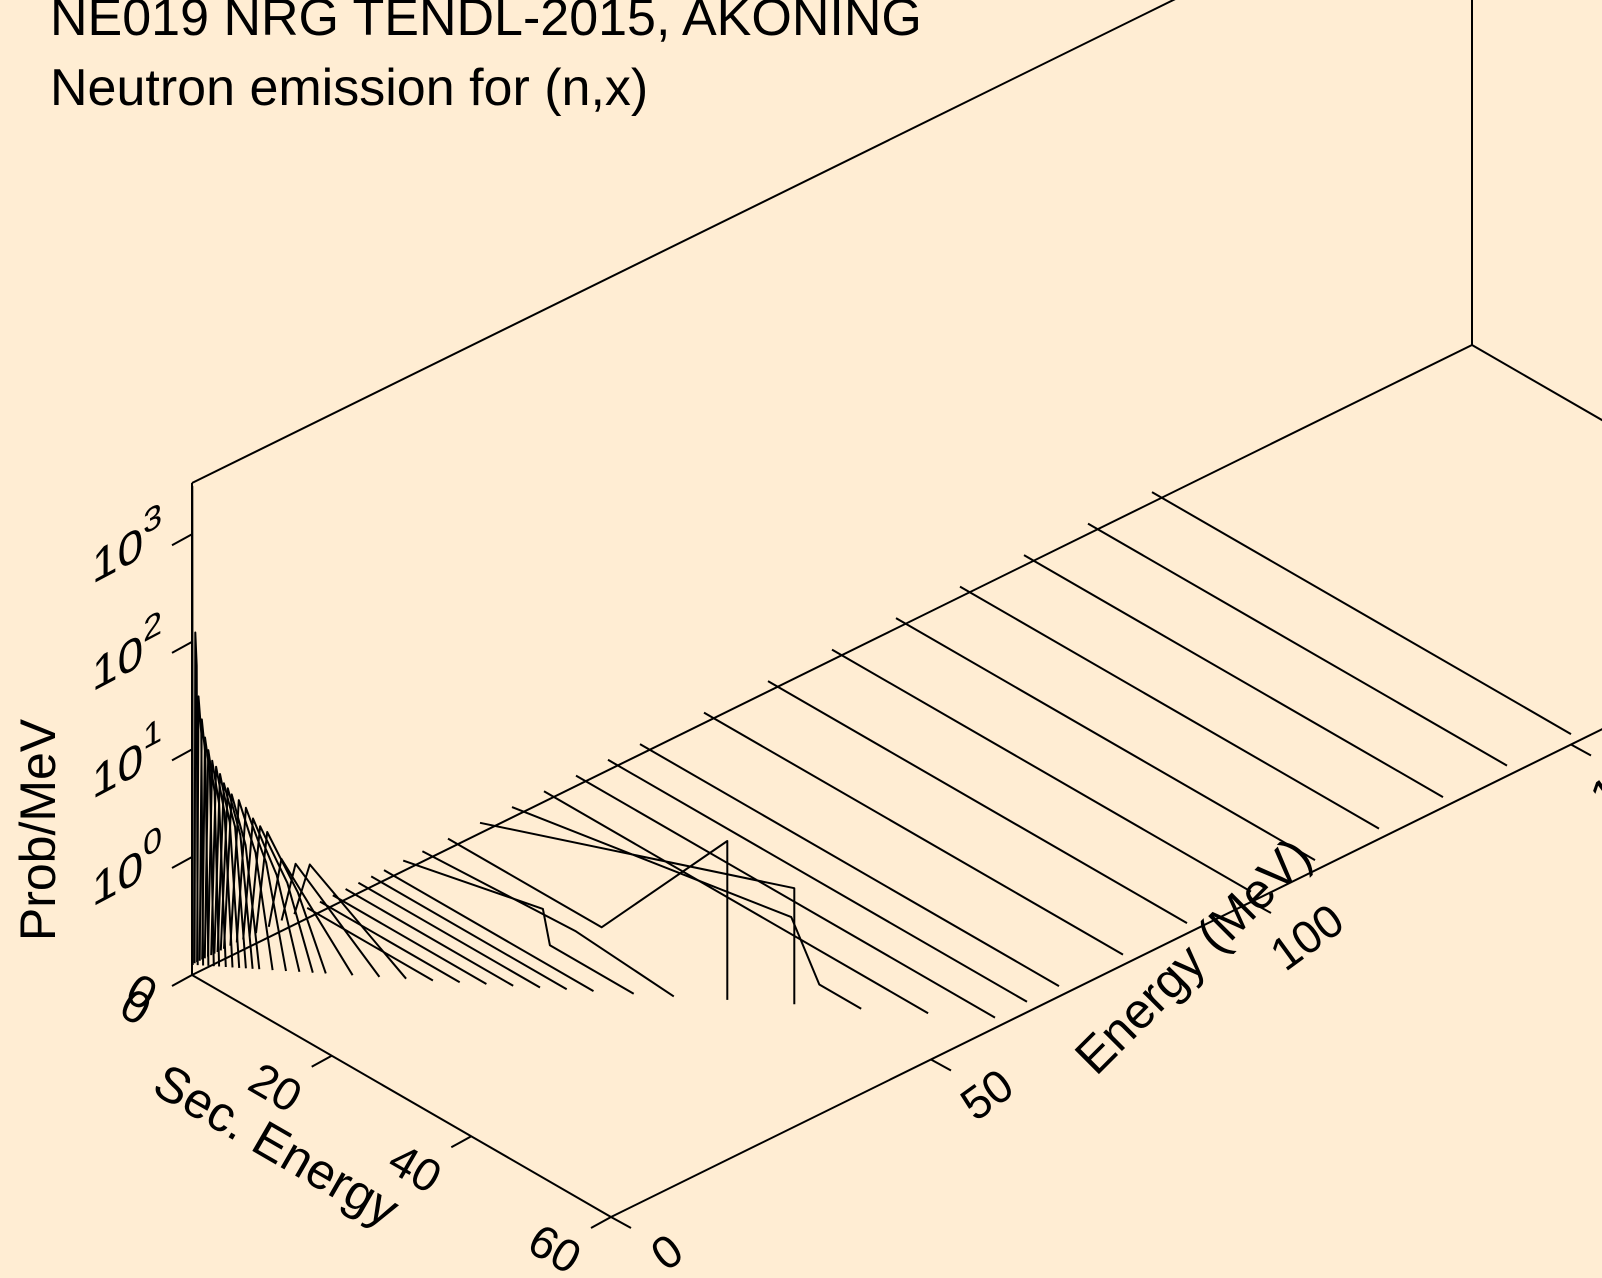 Image resolution: width=1602 pixels, height=1278 pixels. What do you see at coordinates (1537, 47) in the screenshot?
I see `box-edge-top-right` at bounding box center [1537, 47].